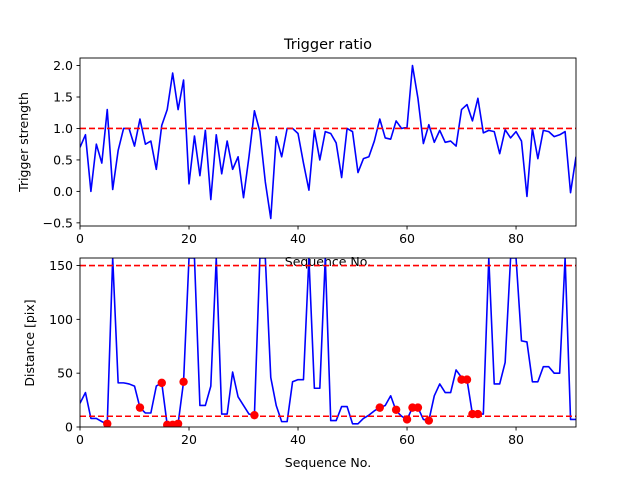 This screenshot has width=640, height=480. Describe the element at coordinates (63, 65) in the screenshot. I see `top-ytick-label: 2.0` at that location.